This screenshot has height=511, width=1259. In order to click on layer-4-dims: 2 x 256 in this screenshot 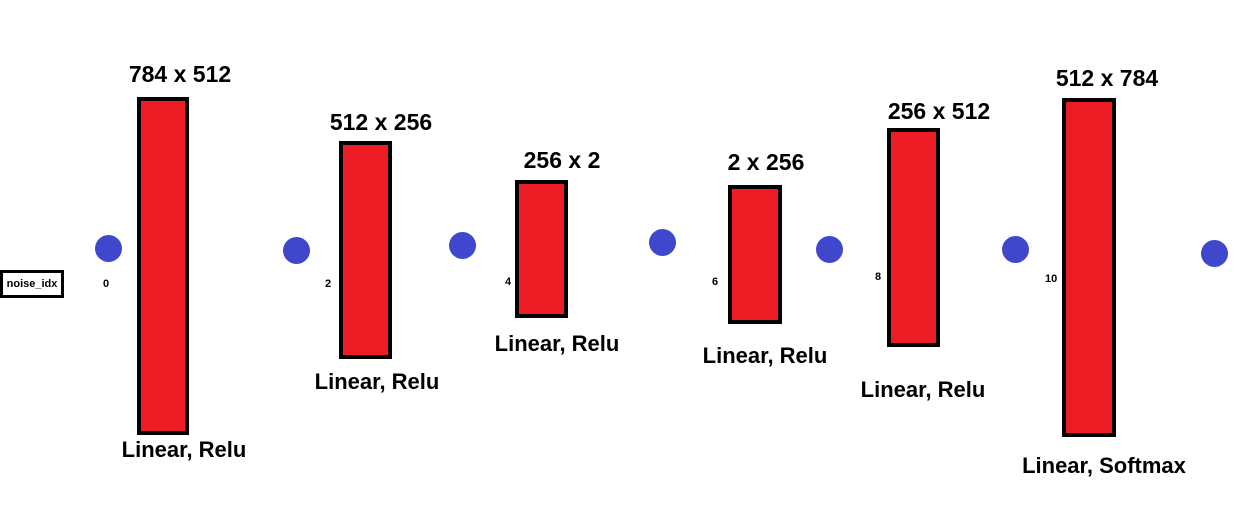, I will do `click(766, 162)`.